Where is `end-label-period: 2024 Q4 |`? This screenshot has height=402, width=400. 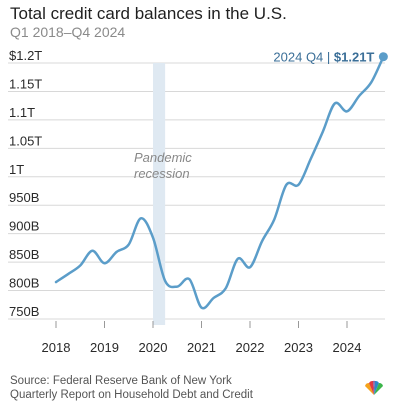 end-label-period: 2024 Q4 | is located at coordinates (303, 57).